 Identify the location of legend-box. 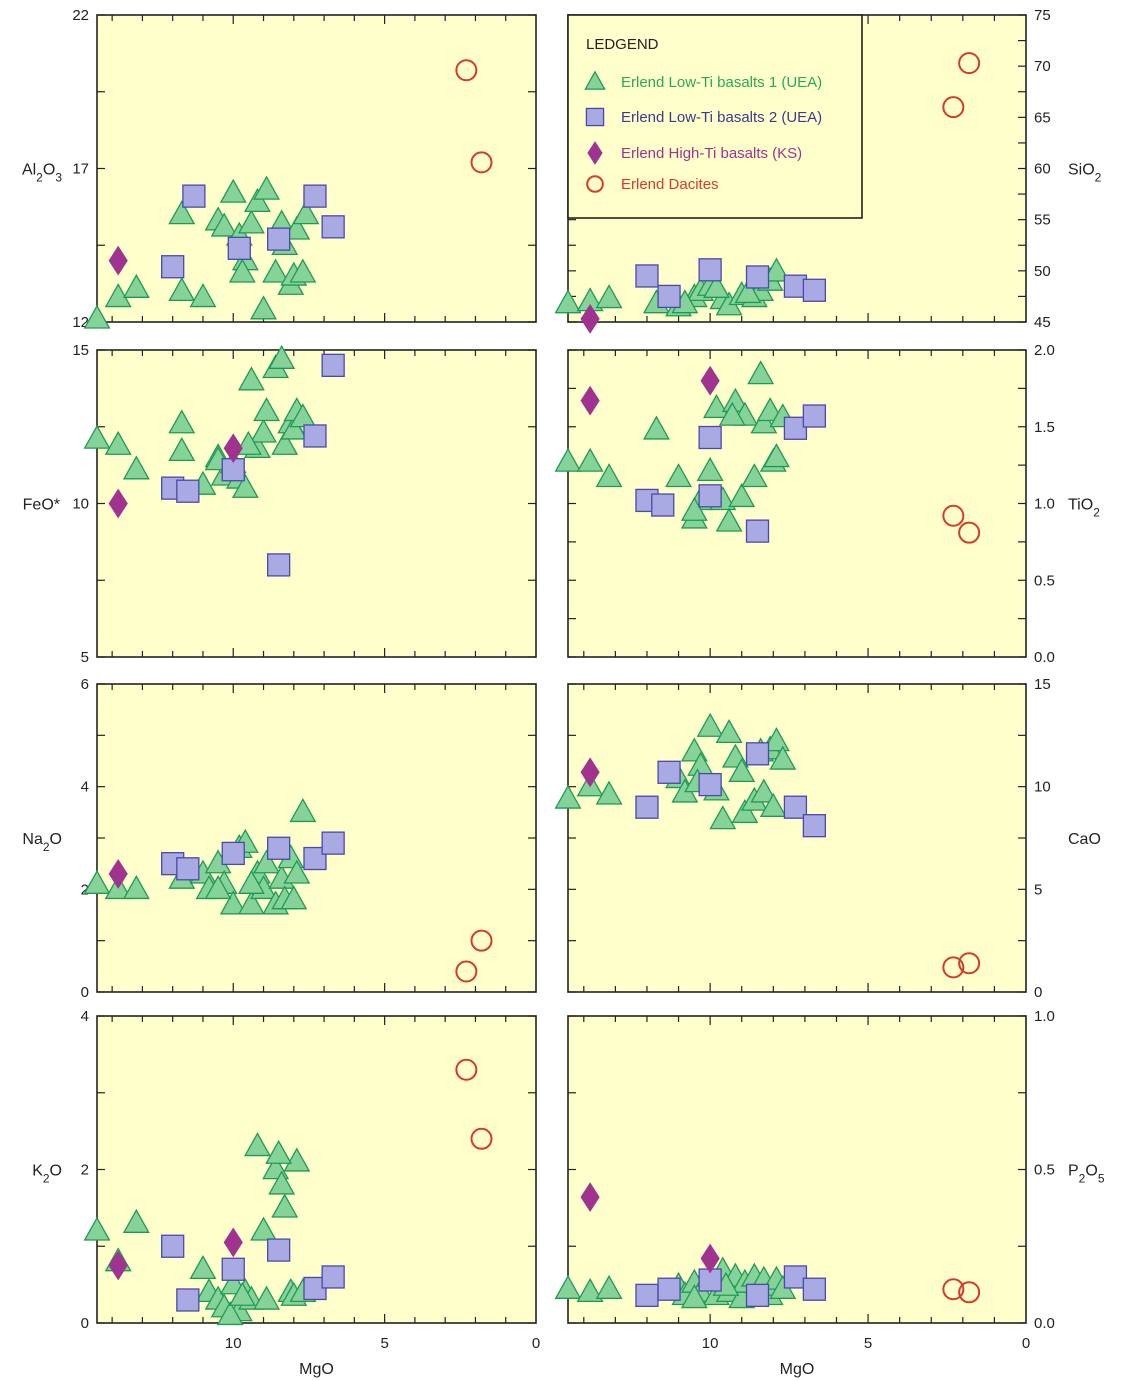
(715, 116).